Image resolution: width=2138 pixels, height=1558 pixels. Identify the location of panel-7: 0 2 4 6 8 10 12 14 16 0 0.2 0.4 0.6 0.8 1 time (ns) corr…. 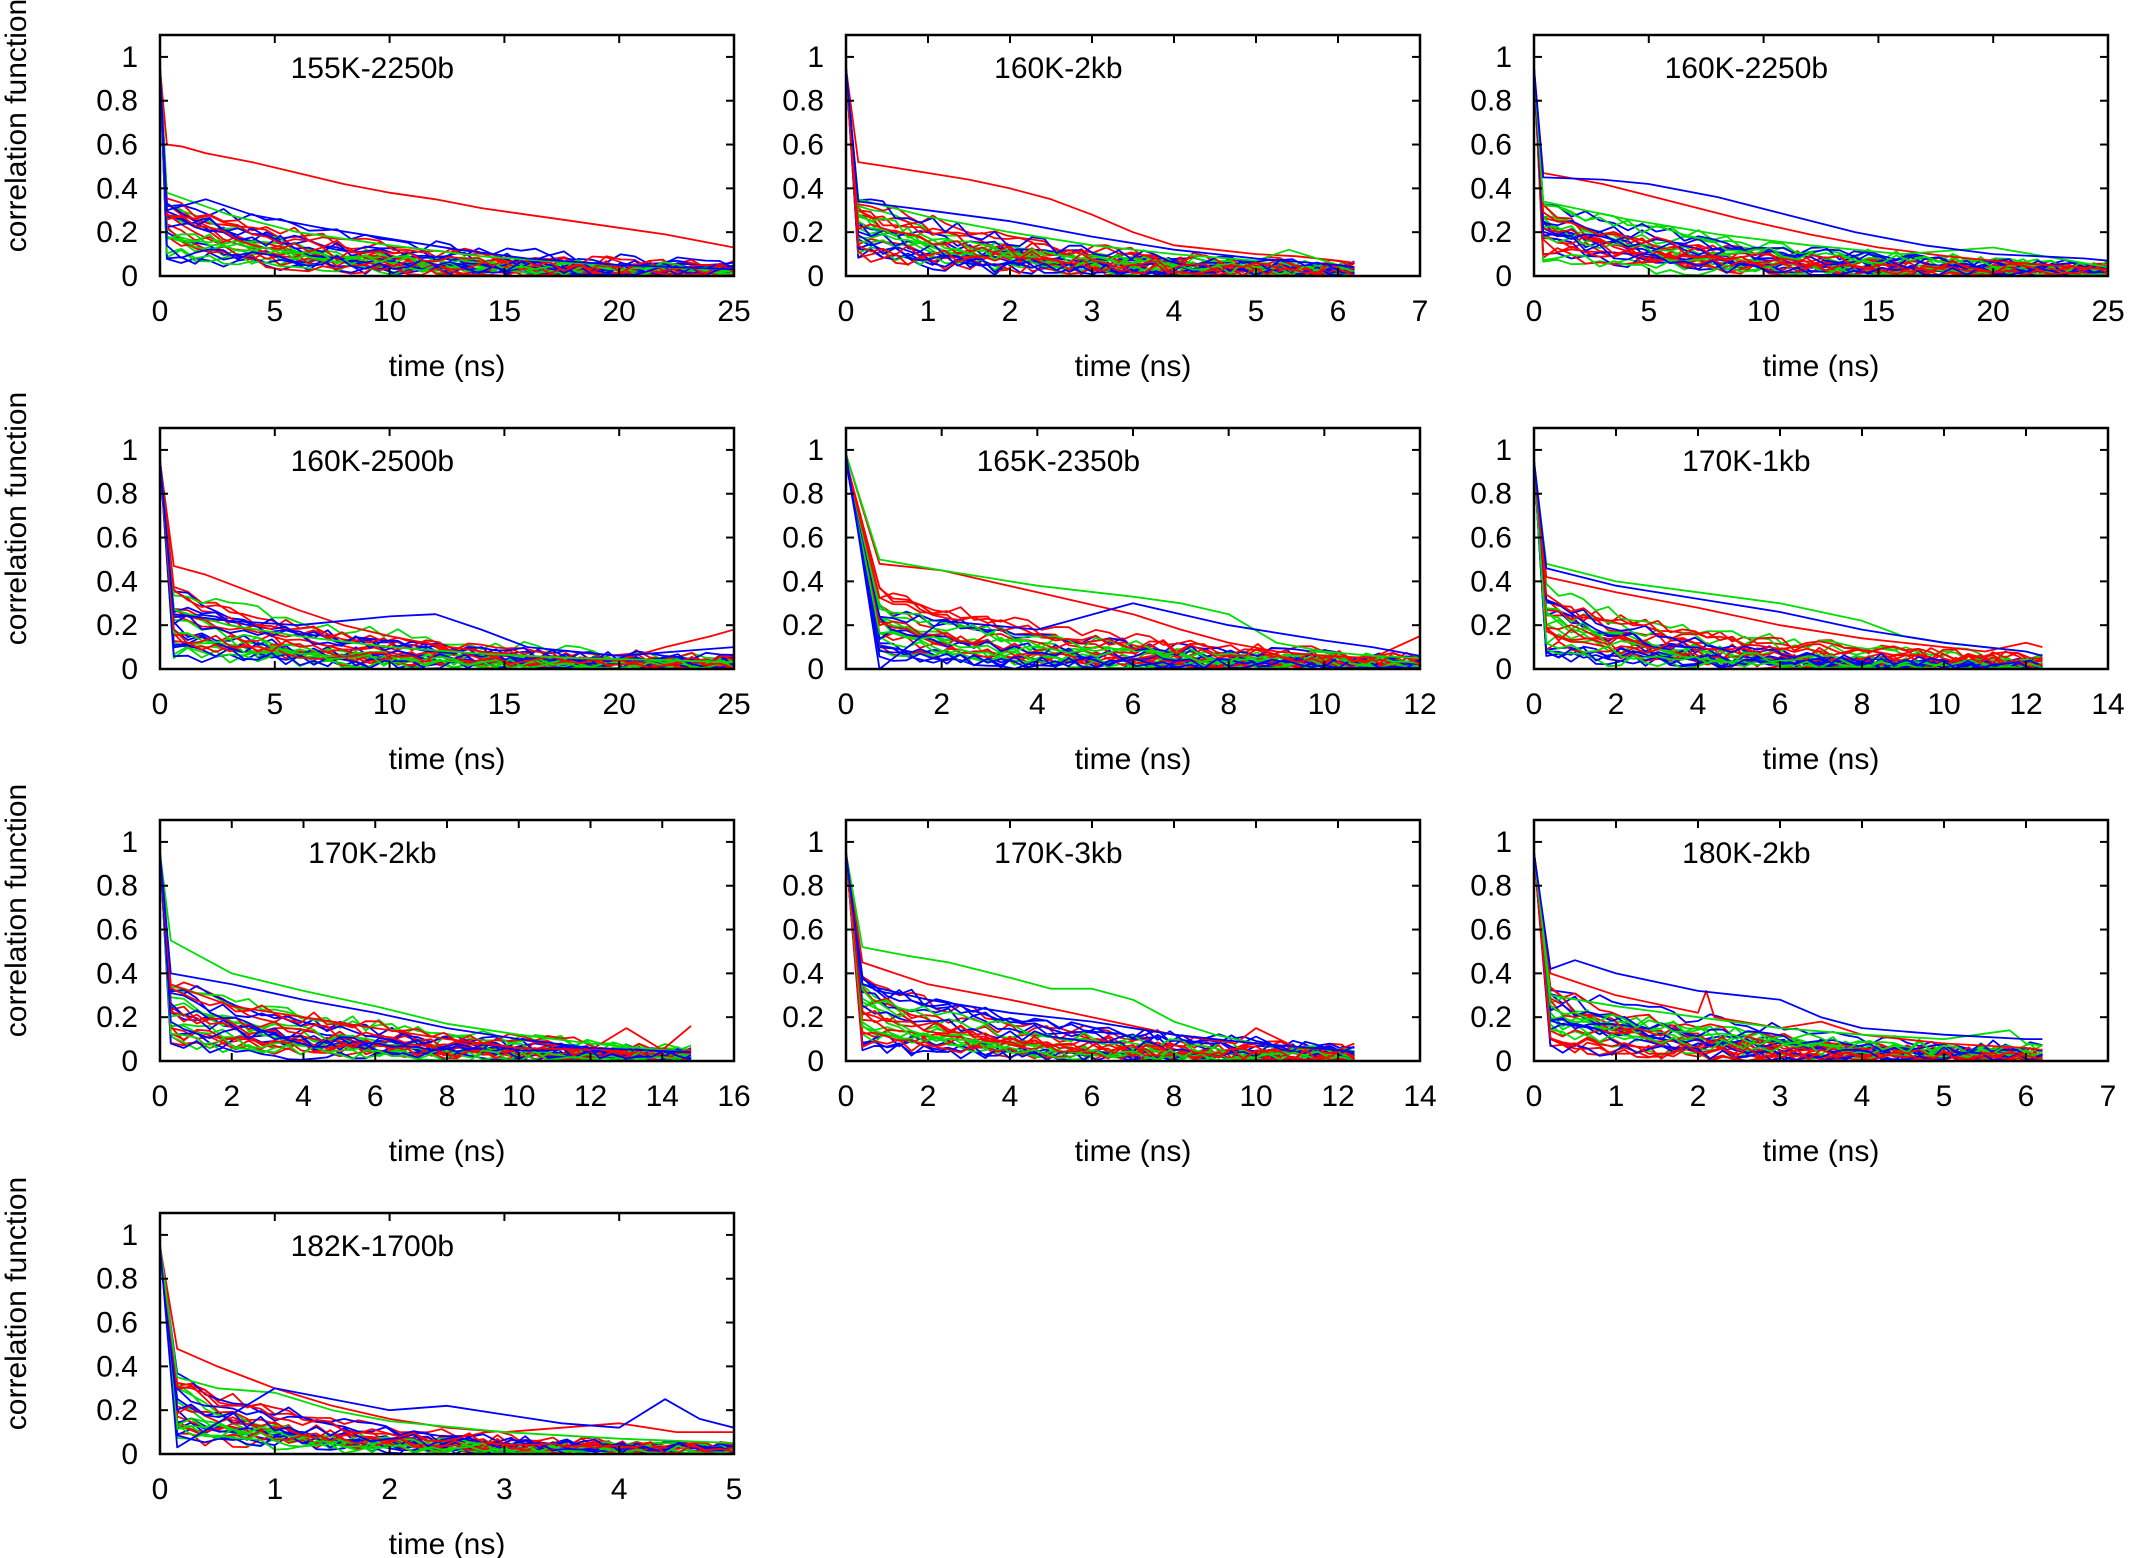
(375, 976).